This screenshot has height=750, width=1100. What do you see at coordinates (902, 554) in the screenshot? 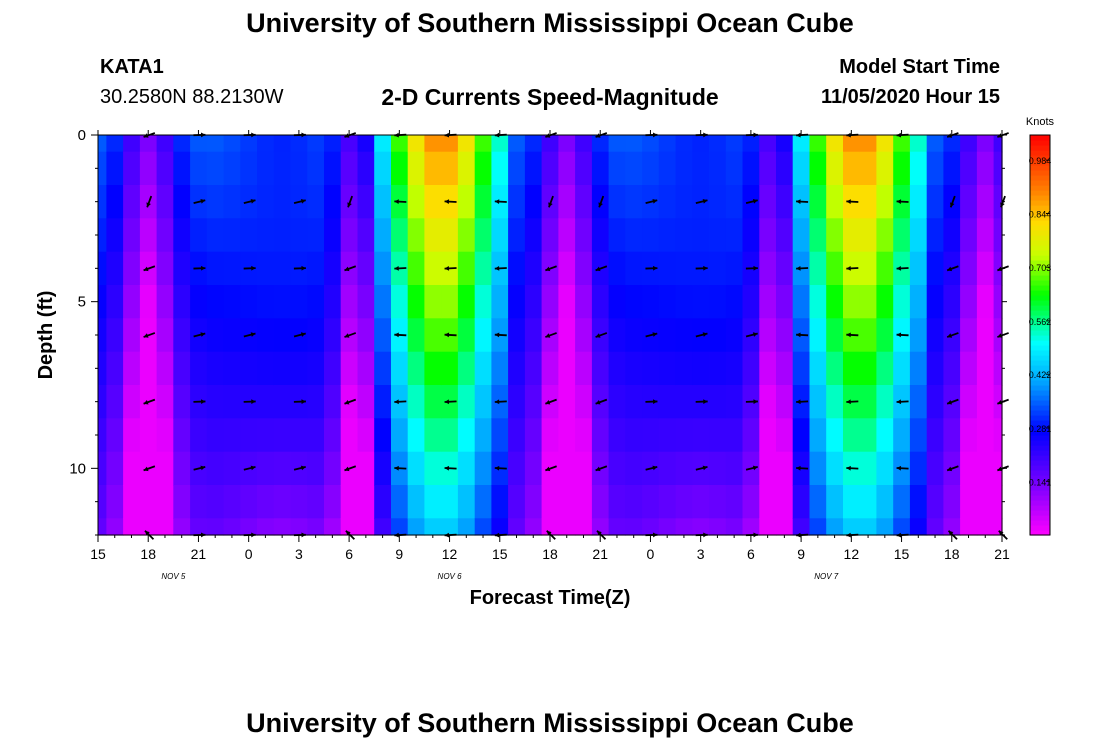
I see `x-tick-label: 15` at bounding box center [902, 554].